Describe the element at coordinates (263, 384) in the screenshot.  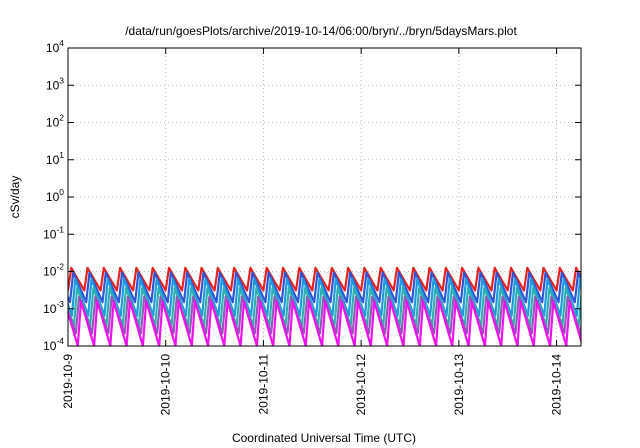
I see `x-tick-label: 2019-10-11` at that location.